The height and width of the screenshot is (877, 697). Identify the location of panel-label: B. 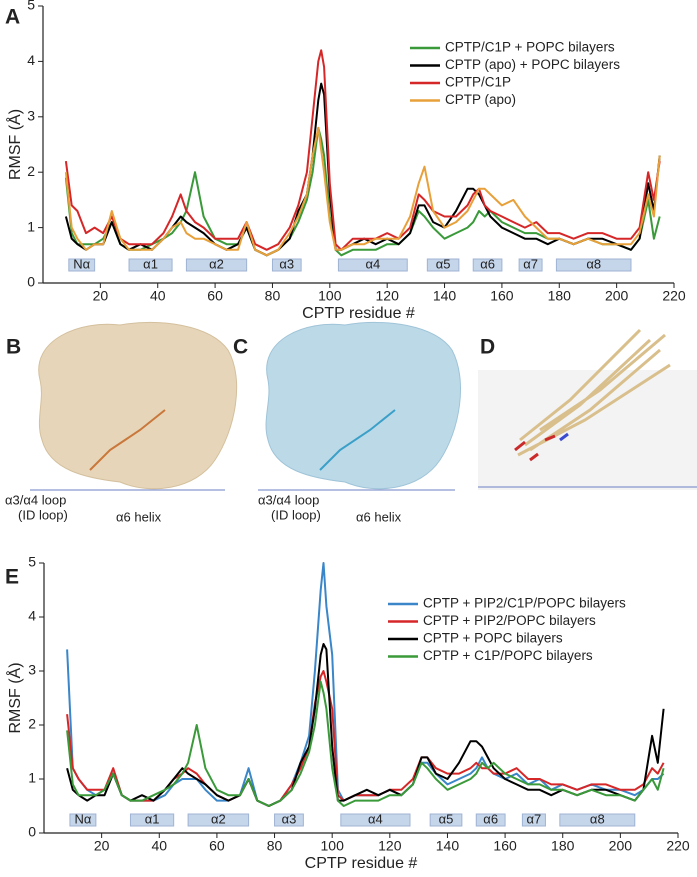
(13, 347).